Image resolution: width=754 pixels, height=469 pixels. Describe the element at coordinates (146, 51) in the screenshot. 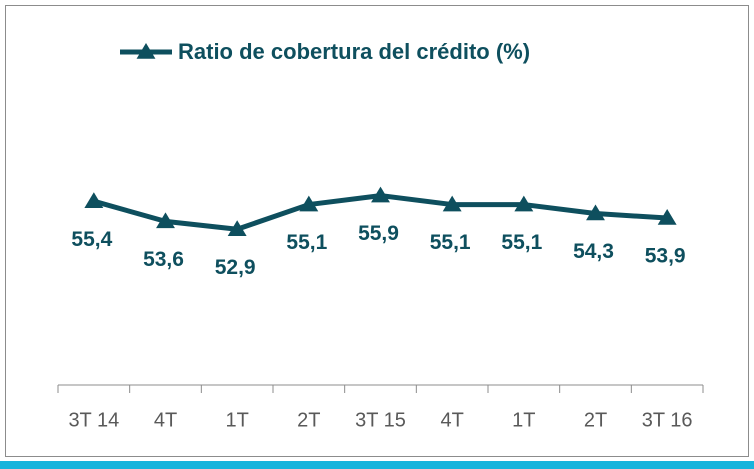

I see `legend-marker` at that location.